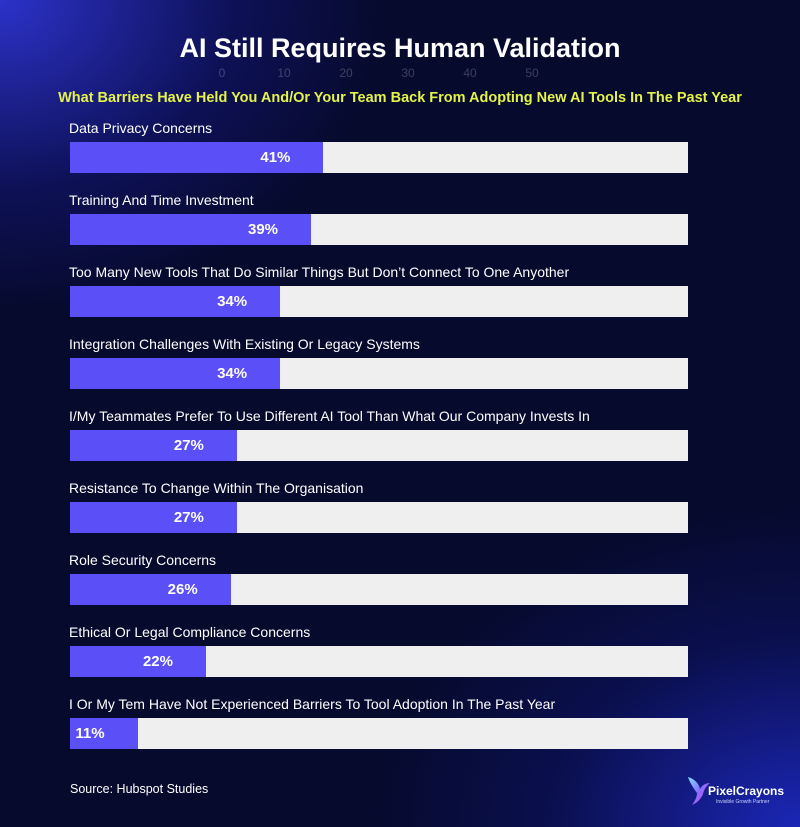  I want to click on source-note: Source: Hubspot Studies, so click(139, 789).